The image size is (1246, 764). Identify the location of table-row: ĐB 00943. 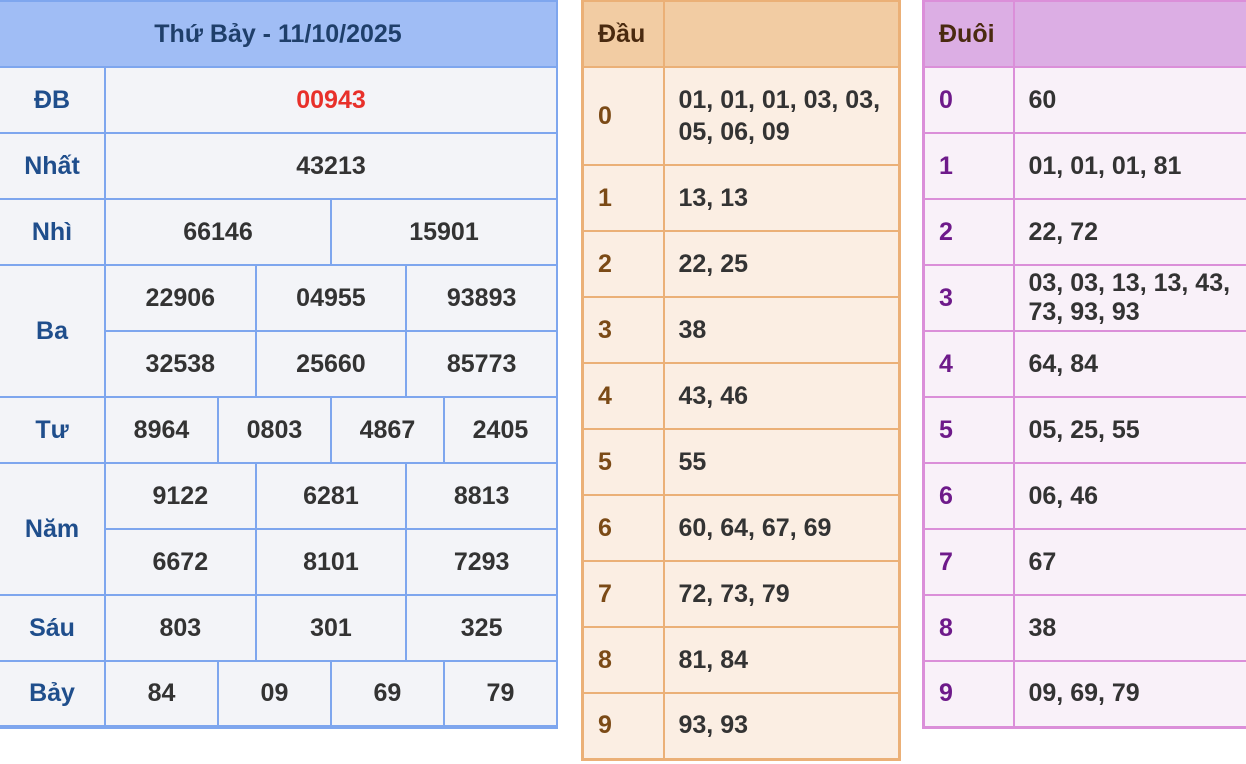
(279, 100).